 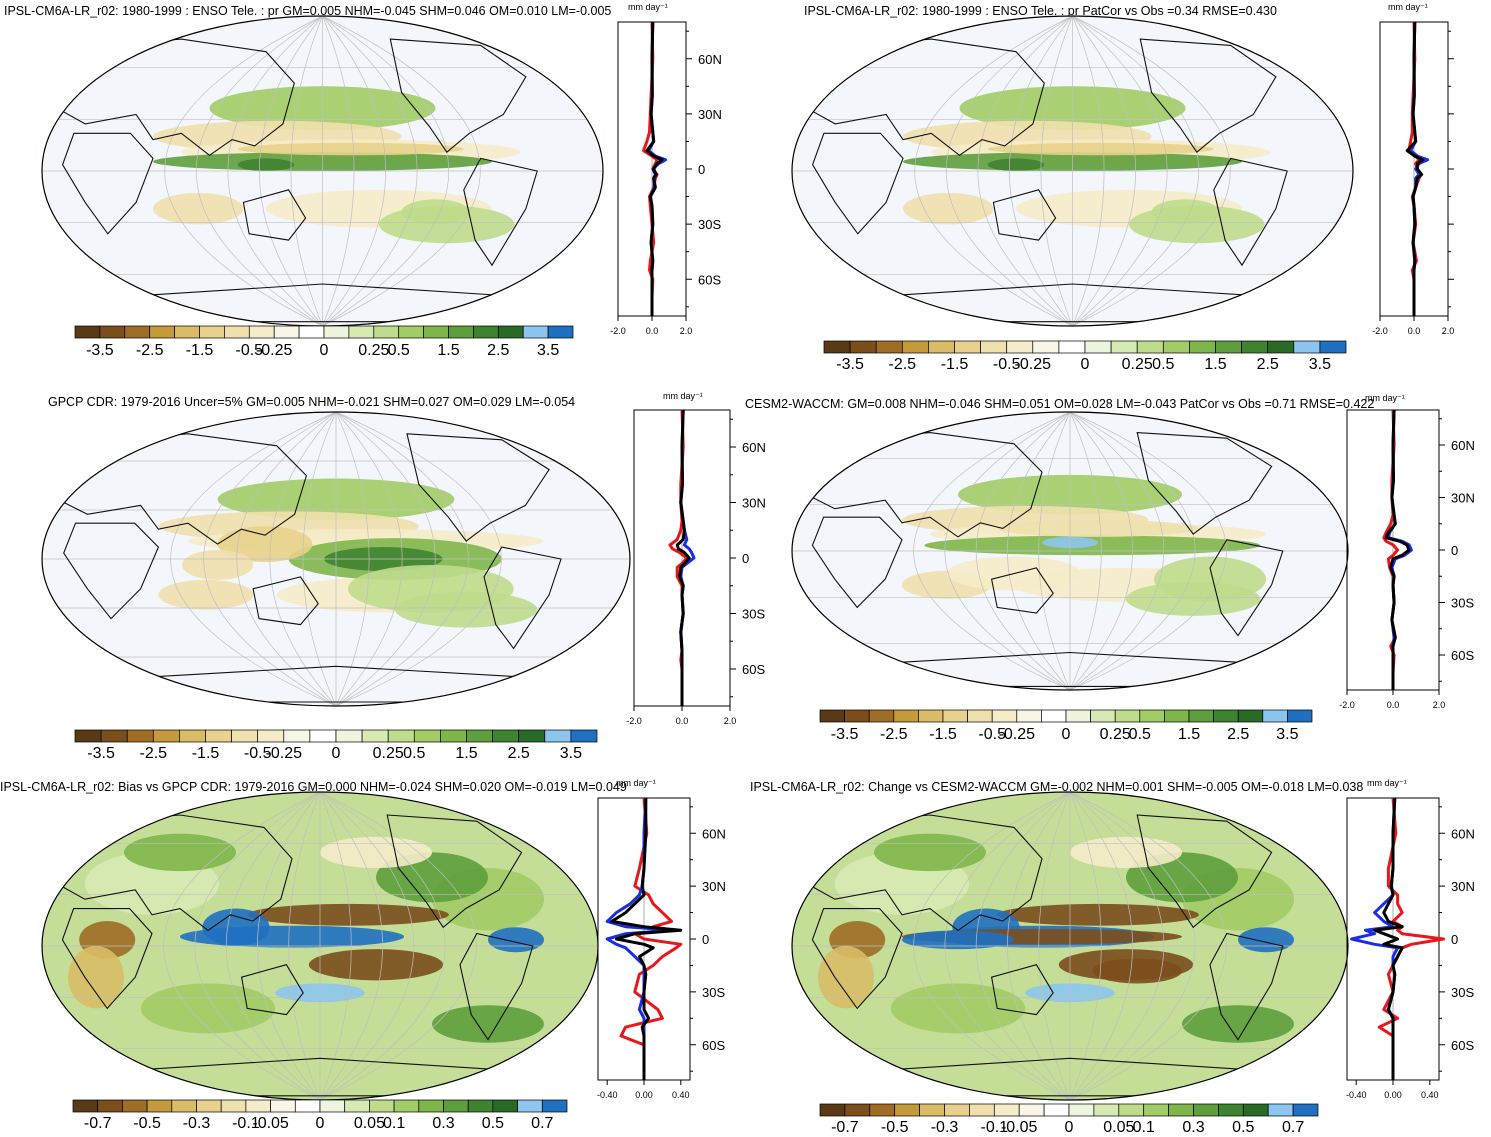 What do you see at coordinates (701, 169) in the screenshot?
I see `lat-tick-label: 0` at bounding box center [701, 169].